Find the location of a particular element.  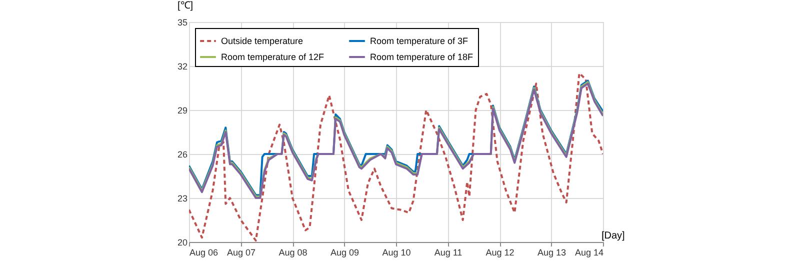

y-tick-label: 23 is located at coordinates (182, 199).